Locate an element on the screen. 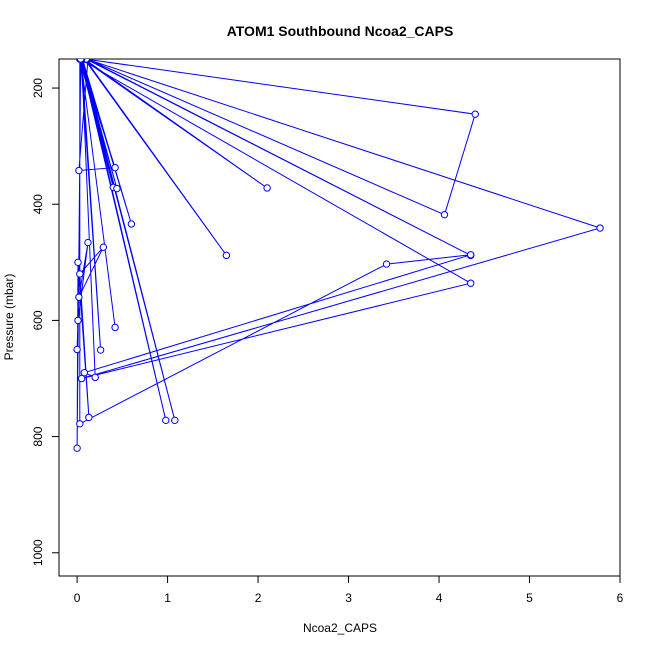 Image resolution: width=650 pixels, height=650 pixels. y-tick-label: 600 is located at coordinates (38, 320).